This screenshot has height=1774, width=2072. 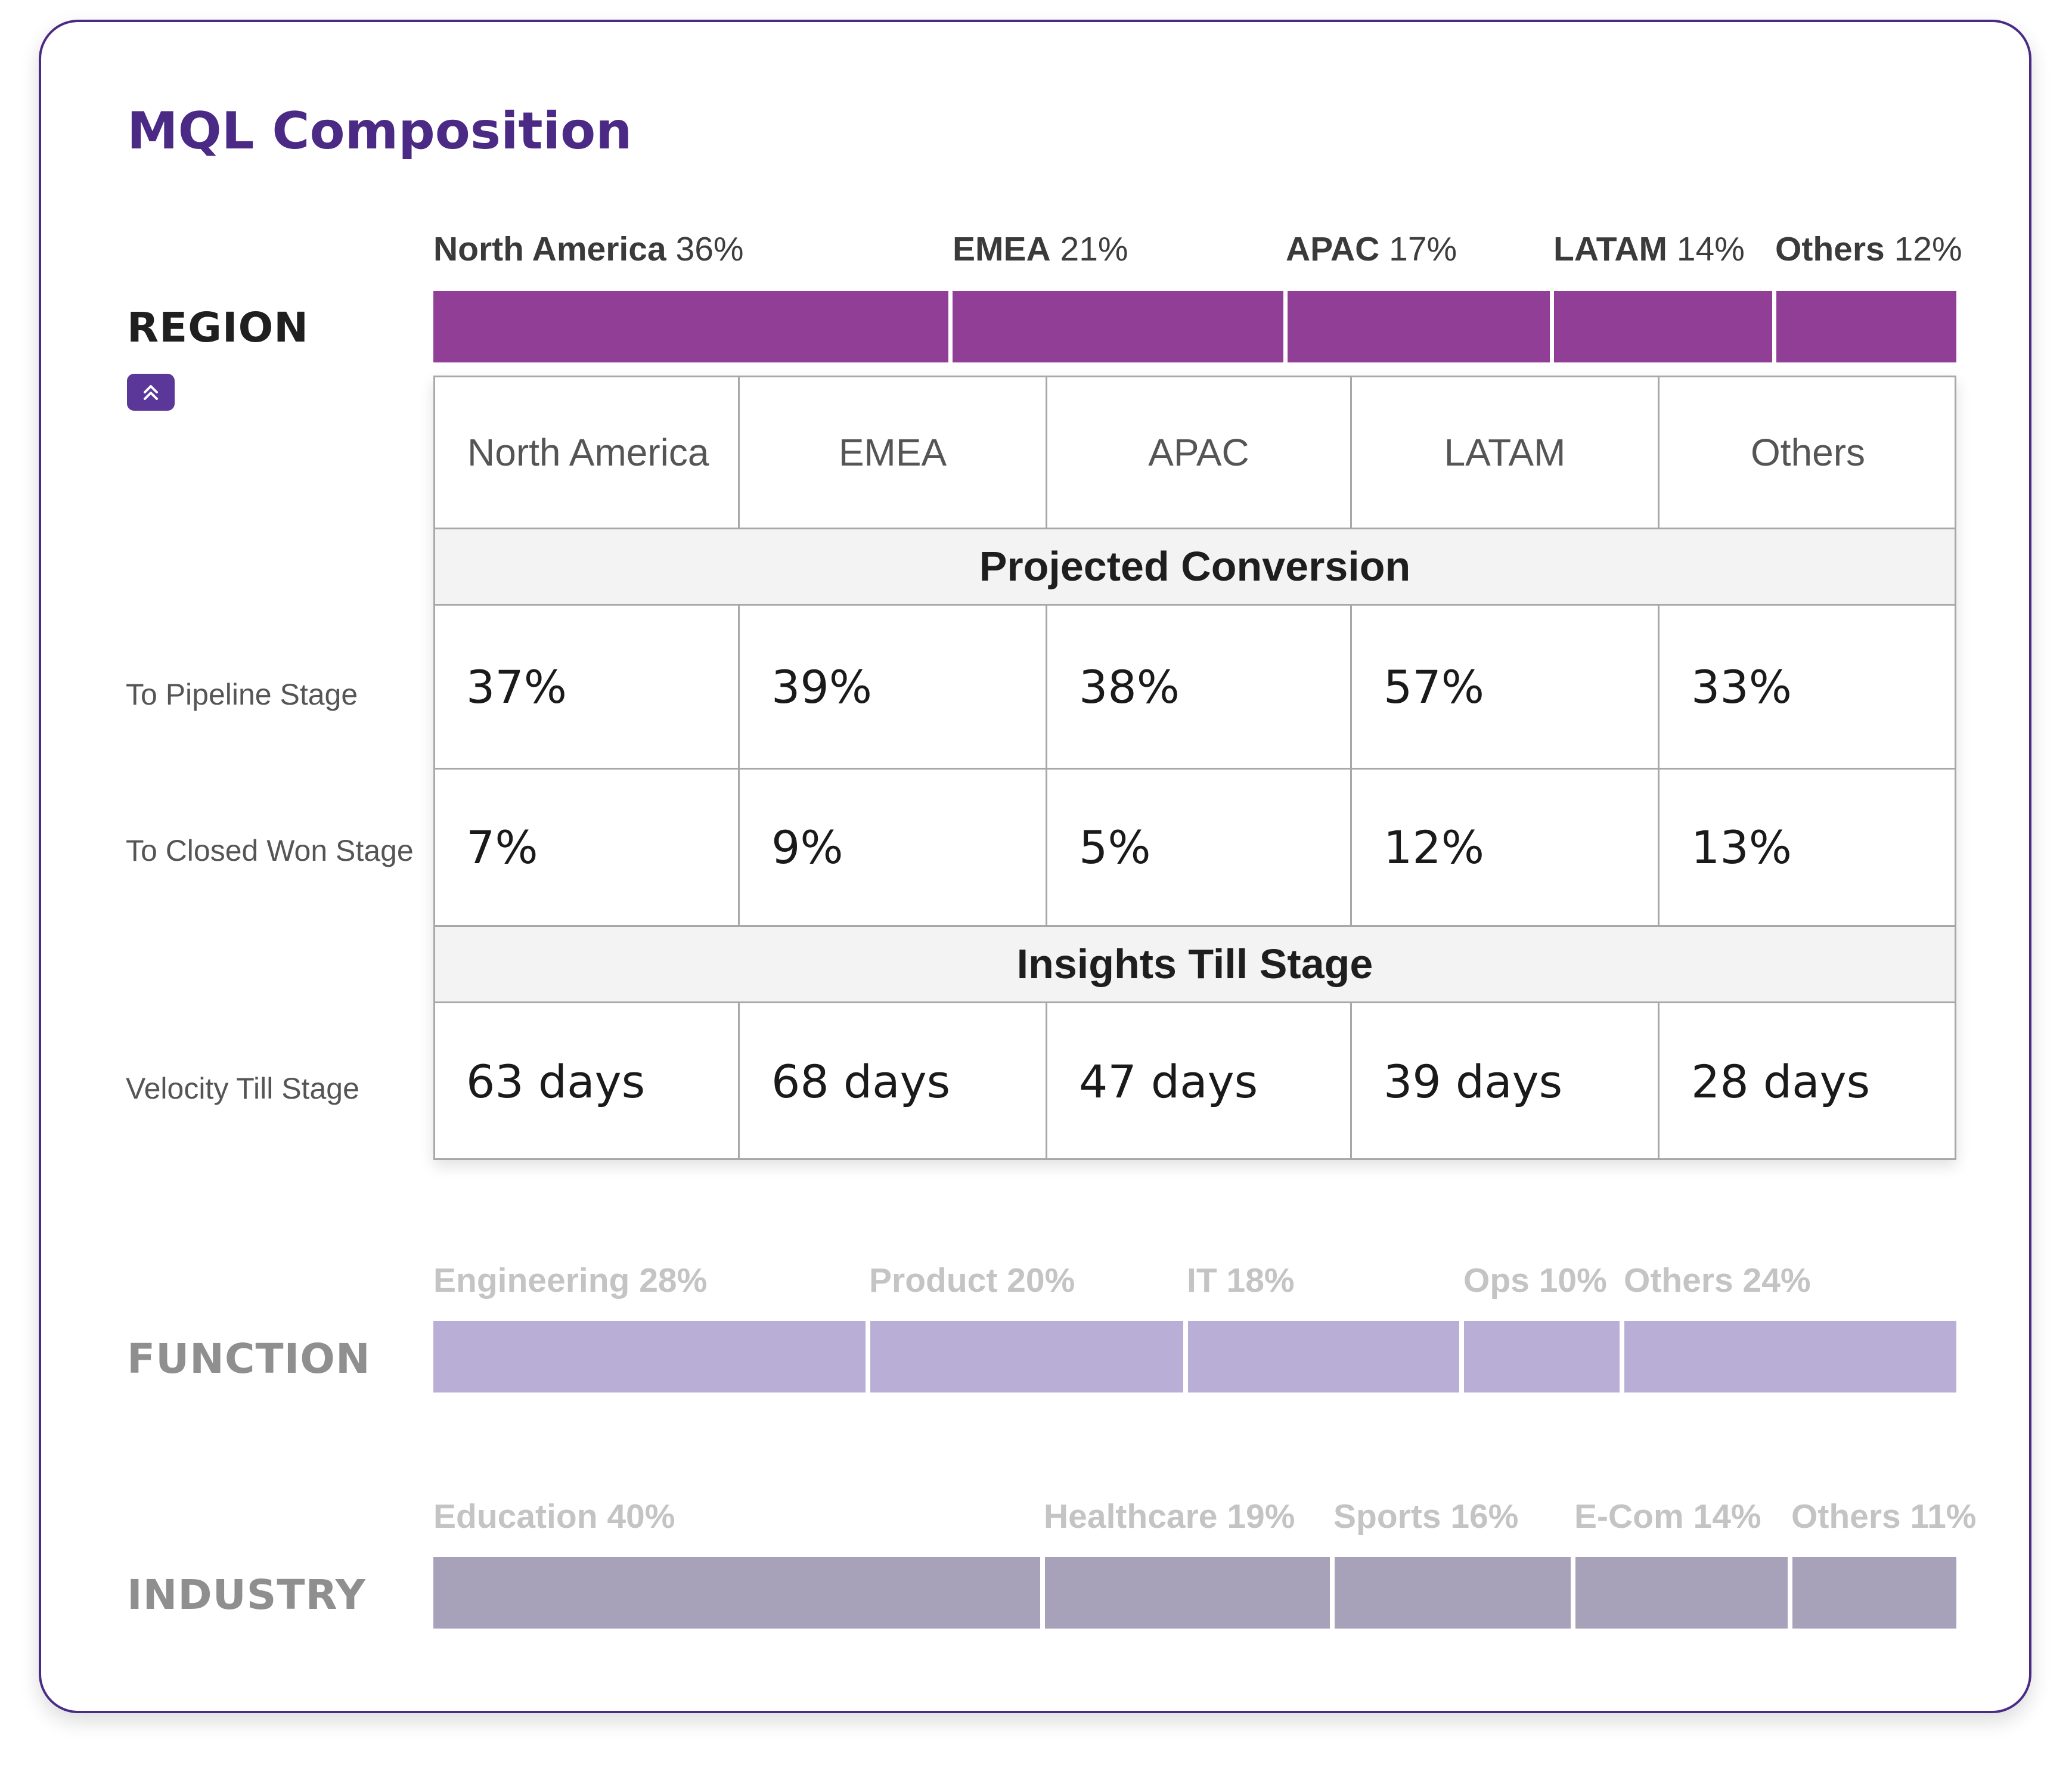 What do you see at coordinates (649, 1356) in the screenshot?
I see `function-bar-segment-engineering` at bounding box center [649, 1356].